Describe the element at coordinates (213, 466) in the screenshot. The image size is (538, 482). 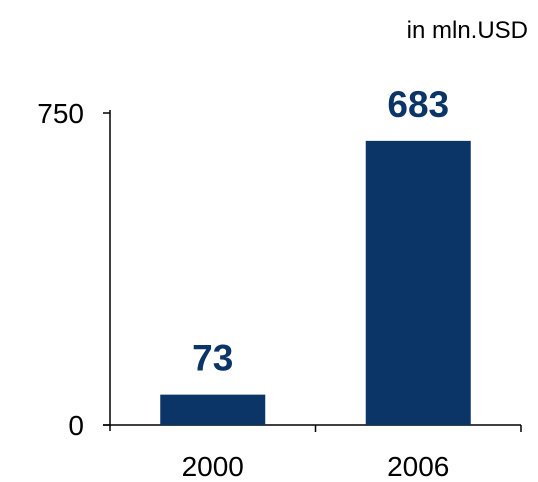
I see `category-label-2000: 2000` at that location.